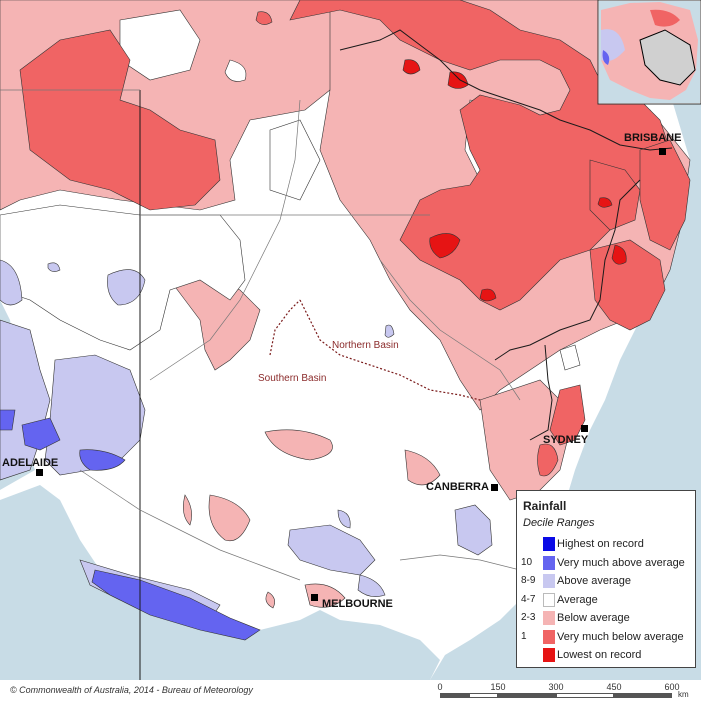  What do you see at coordinates (528, 599) in the screenshot?
I see `legend-code: 4-7` at bounding box center [528, 599].